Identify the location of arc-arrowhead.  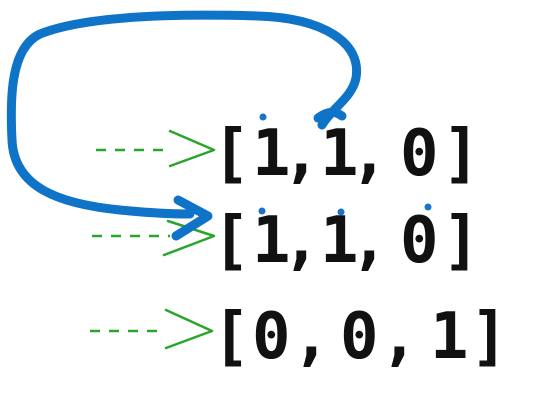
(192, 218).